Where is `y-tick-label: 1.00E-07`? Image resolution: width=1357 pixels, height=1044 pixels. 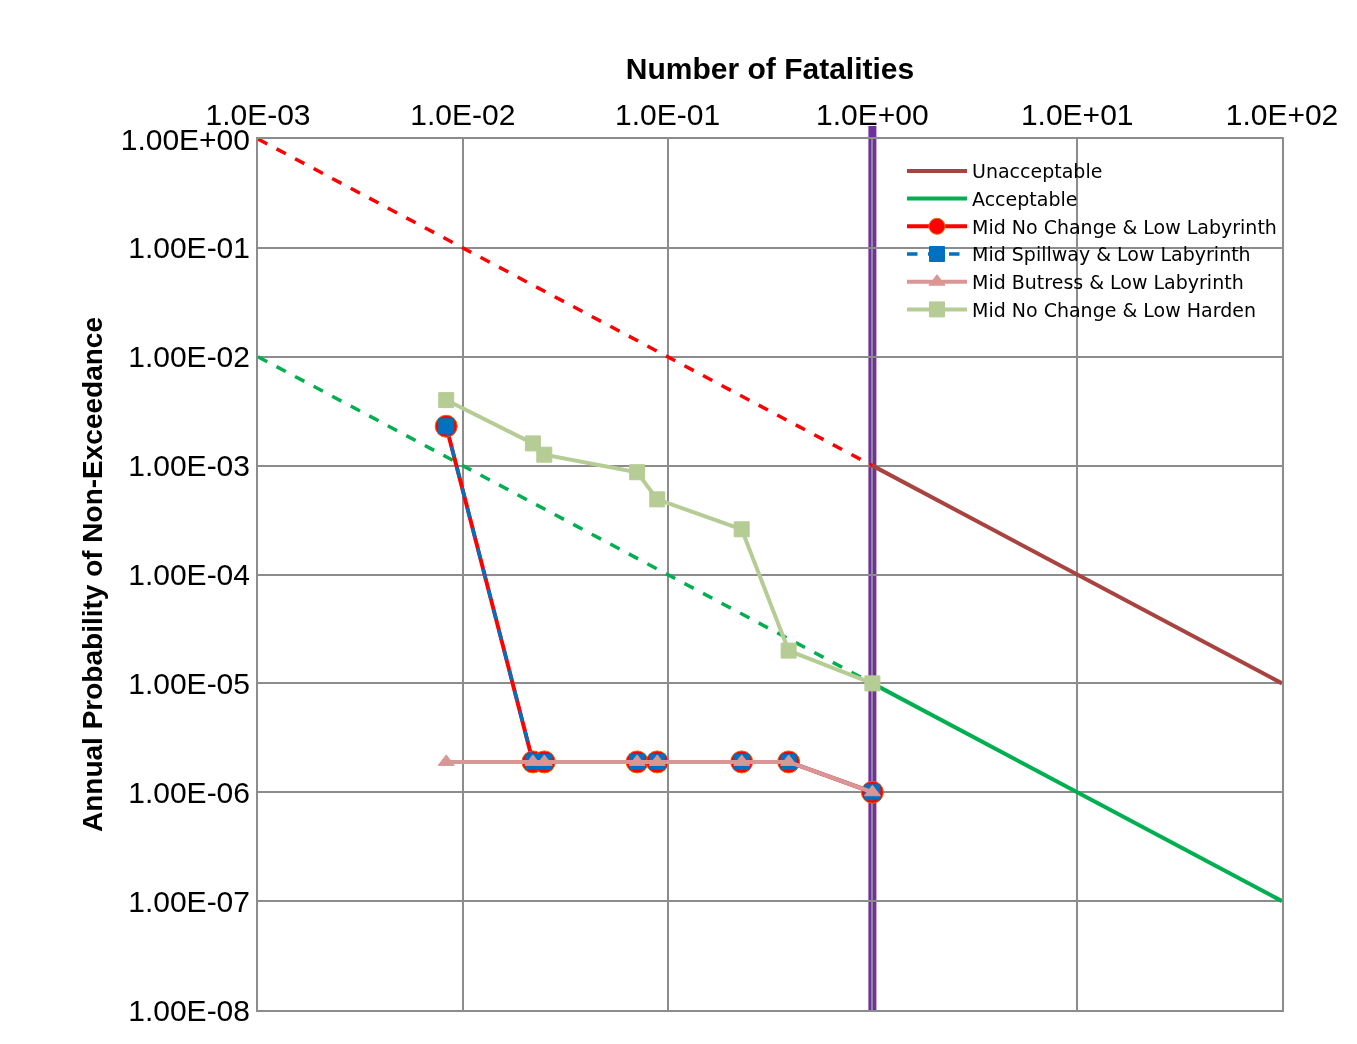
y-tick-label: 1.00E-07 is located at coordinates (189, 901).